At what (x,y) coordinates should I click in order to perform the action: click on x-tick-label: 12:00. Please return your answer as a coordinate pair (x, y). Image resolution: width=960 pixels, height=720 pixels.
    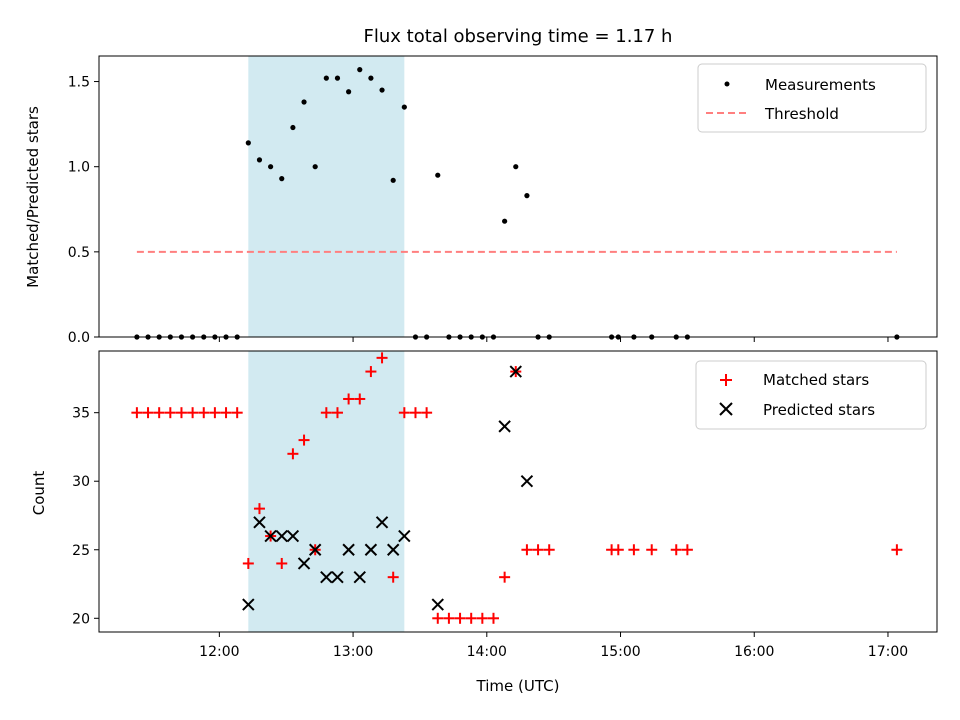
    Looking at the image, I should click on (219, 652).